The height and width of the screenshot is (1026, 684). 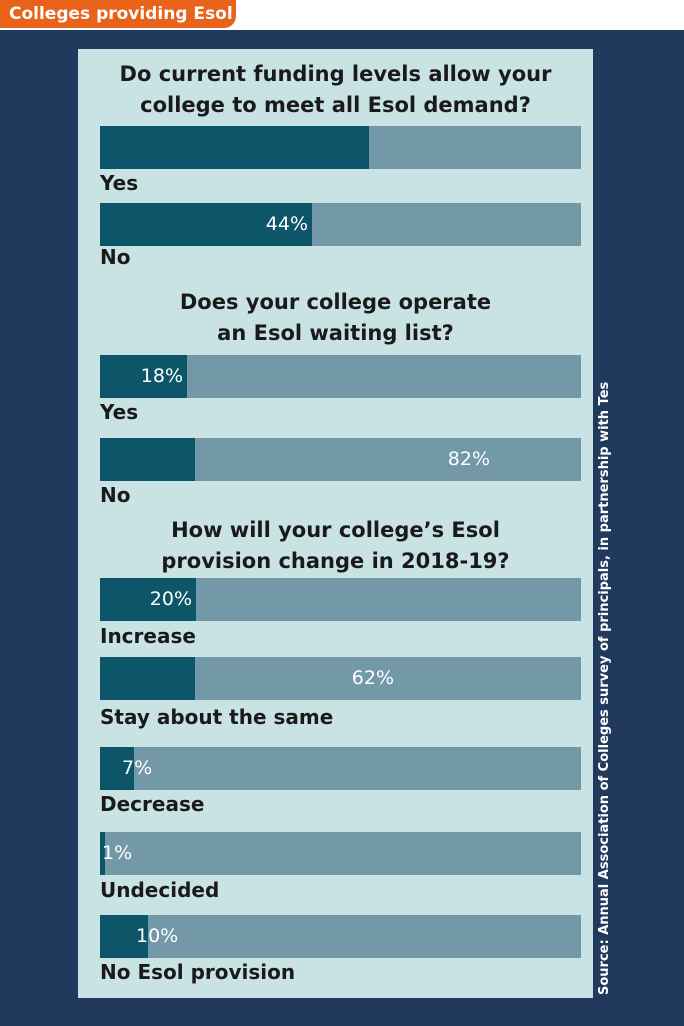 What do you see at coordinates (372, 678) in the screenshot?
I see `value-label: 62%` at bounding box center [372, 678].